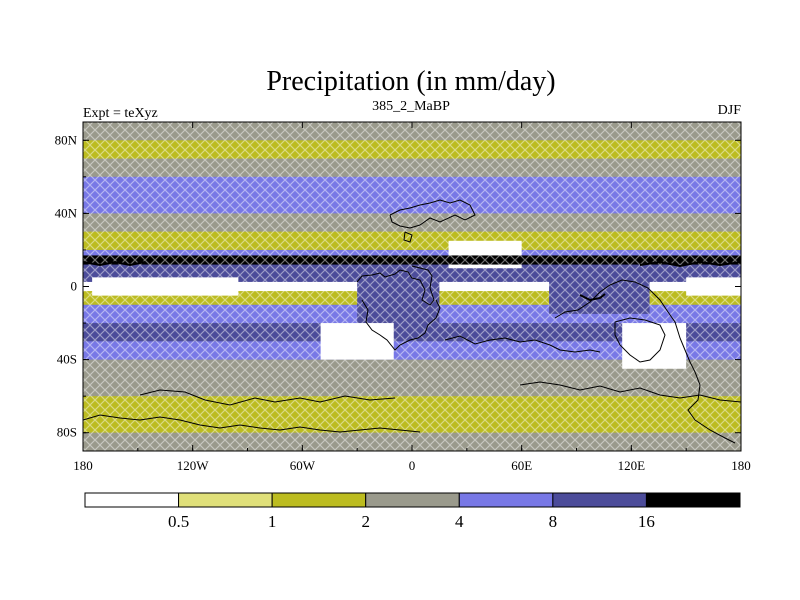 Image resolution: width=800 pixels, height=600 pixels. Describe the element at coordinates (412, 465) in the screenshot. I see `x-tick-label: 0` at that location.